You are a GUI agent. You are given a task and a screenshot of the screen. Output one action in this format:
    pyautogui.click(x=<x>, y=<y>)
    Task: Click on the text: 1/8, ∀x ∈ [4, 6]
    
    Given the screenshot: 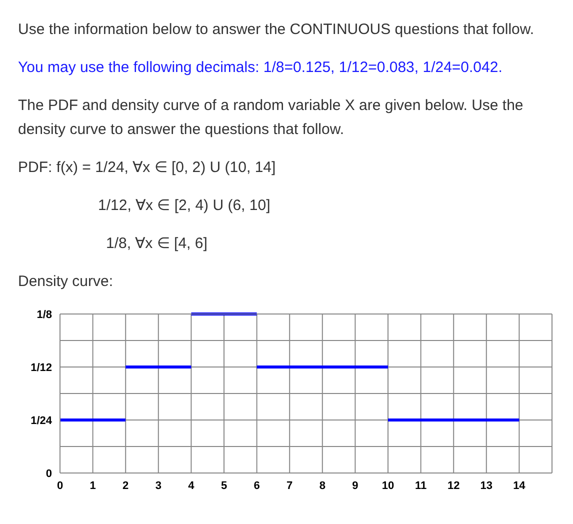 What is the action you would take?
    pyautogui.click(x=157, y=244)
    